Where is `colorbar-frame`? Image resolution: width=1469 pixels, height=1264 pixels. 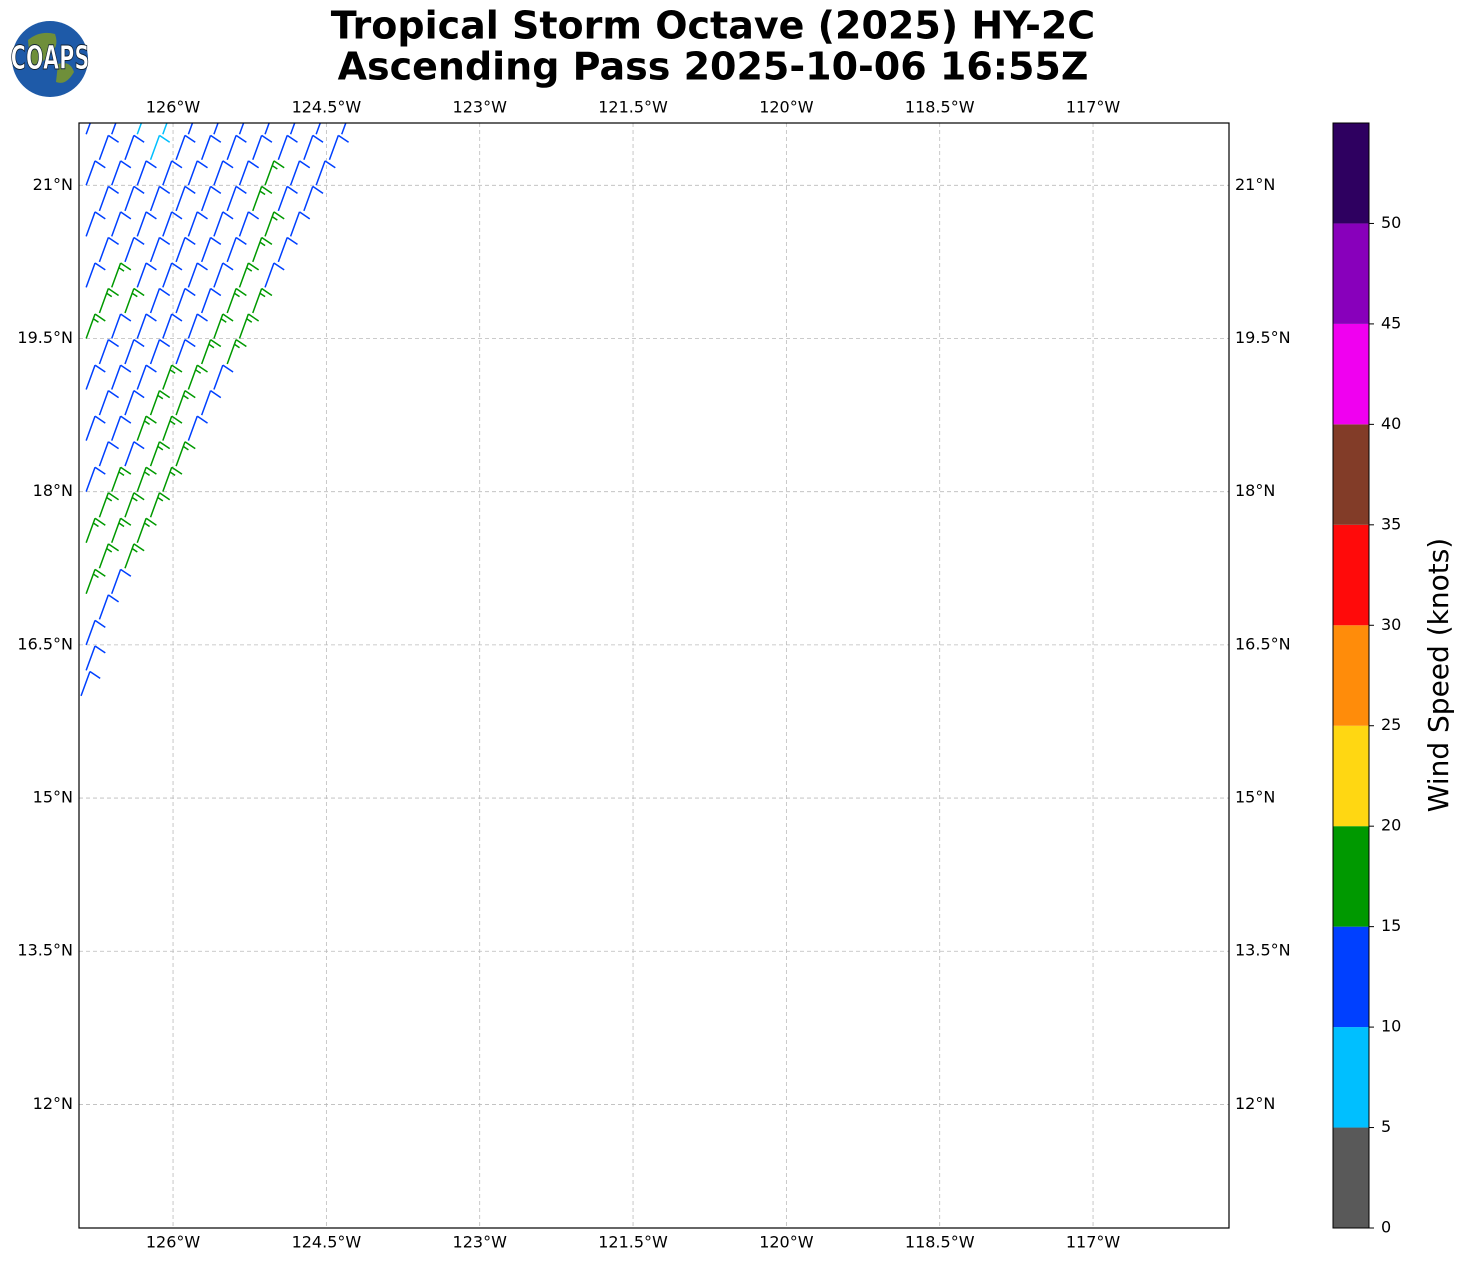 colorbar-frame is located at coordinates (1351, 675).